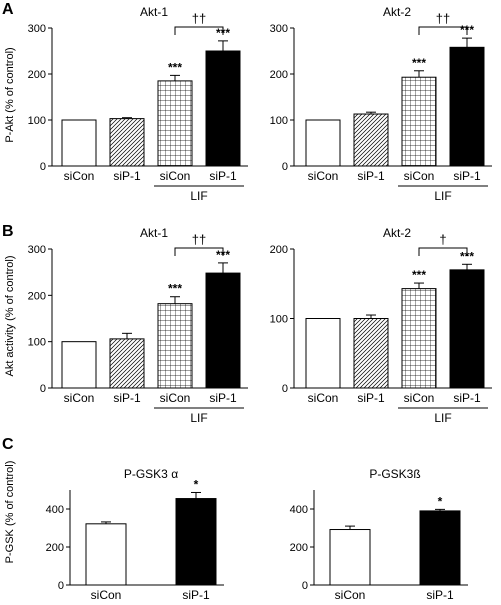 The image size is (501, 605). I want to click on y-axis-label-b: Akt activity (% of control), so click(10, 315).